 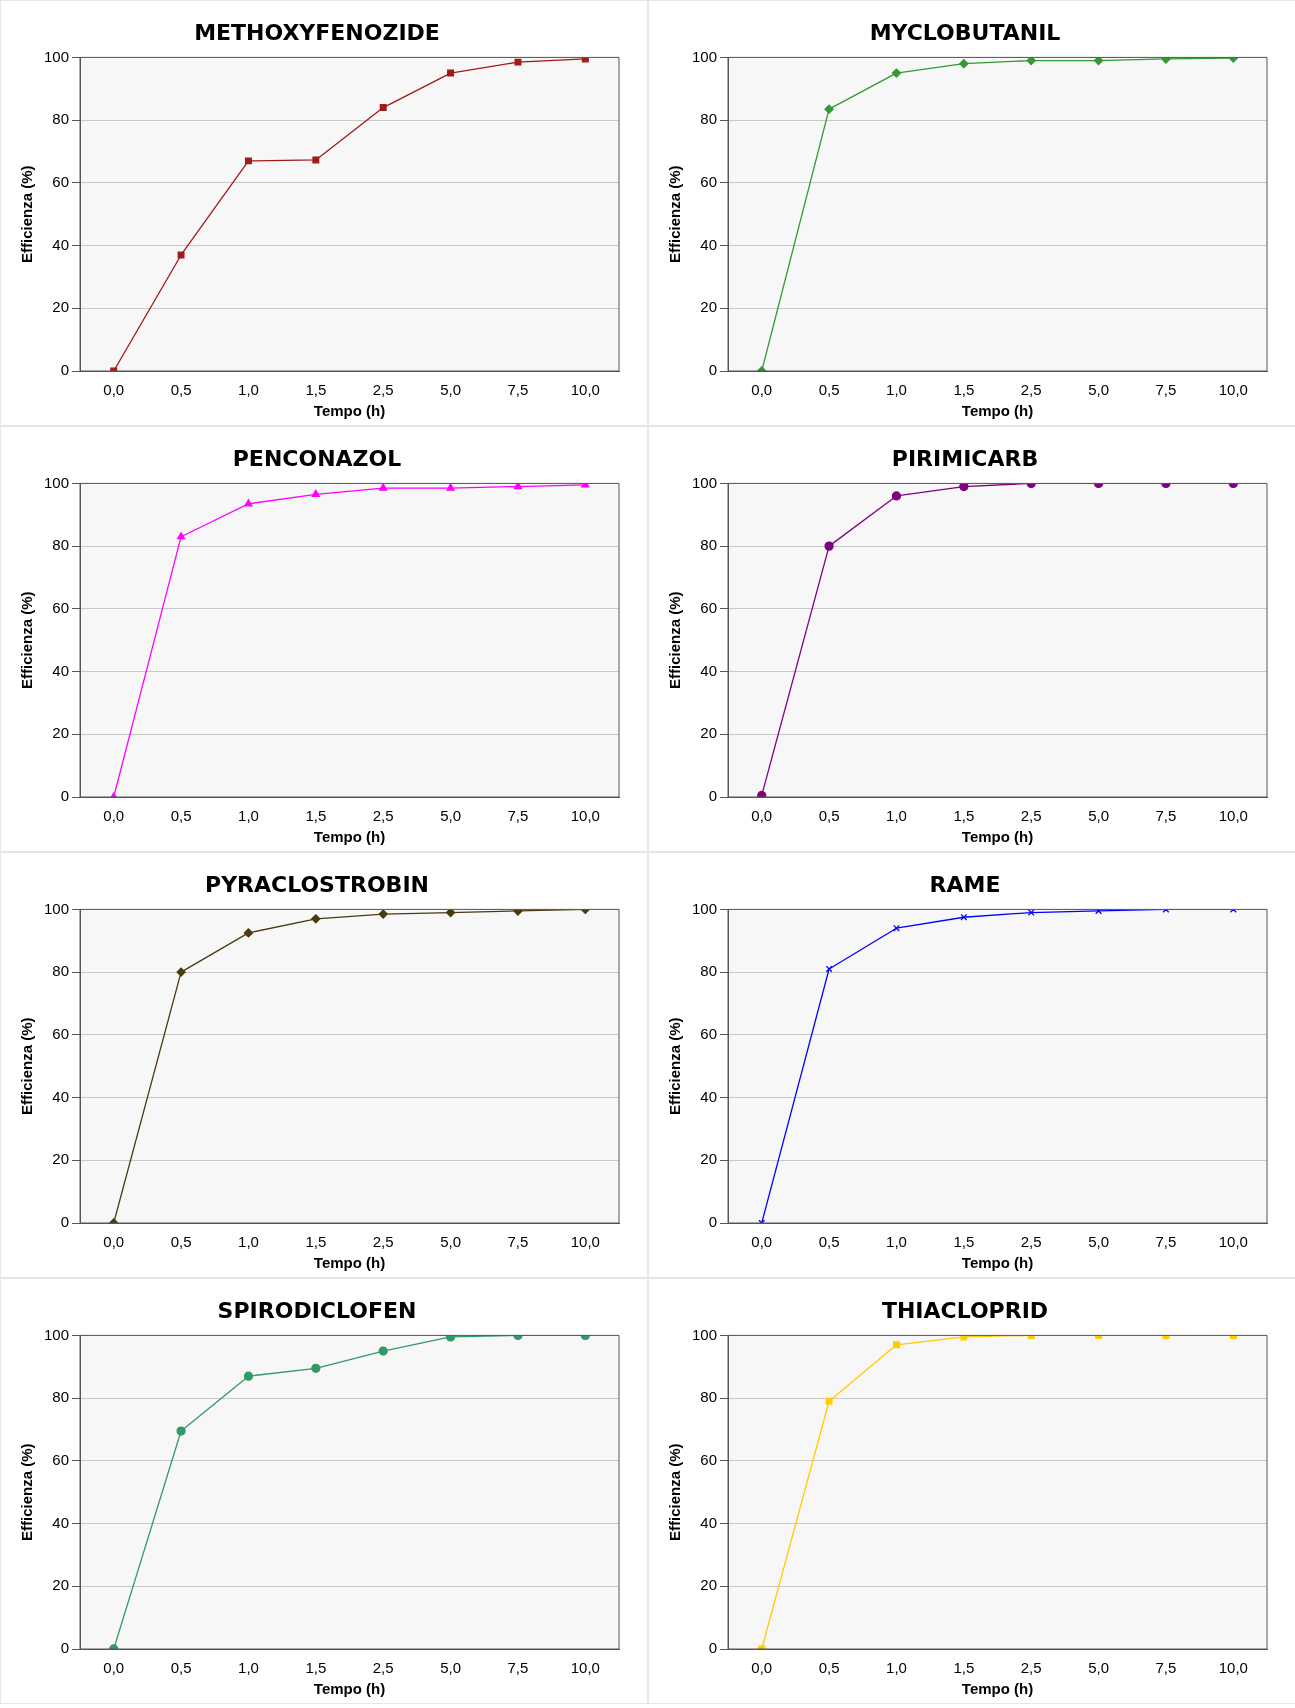 I want to click on chart-title: PIRIMICARB, so click(x=965, y=458).